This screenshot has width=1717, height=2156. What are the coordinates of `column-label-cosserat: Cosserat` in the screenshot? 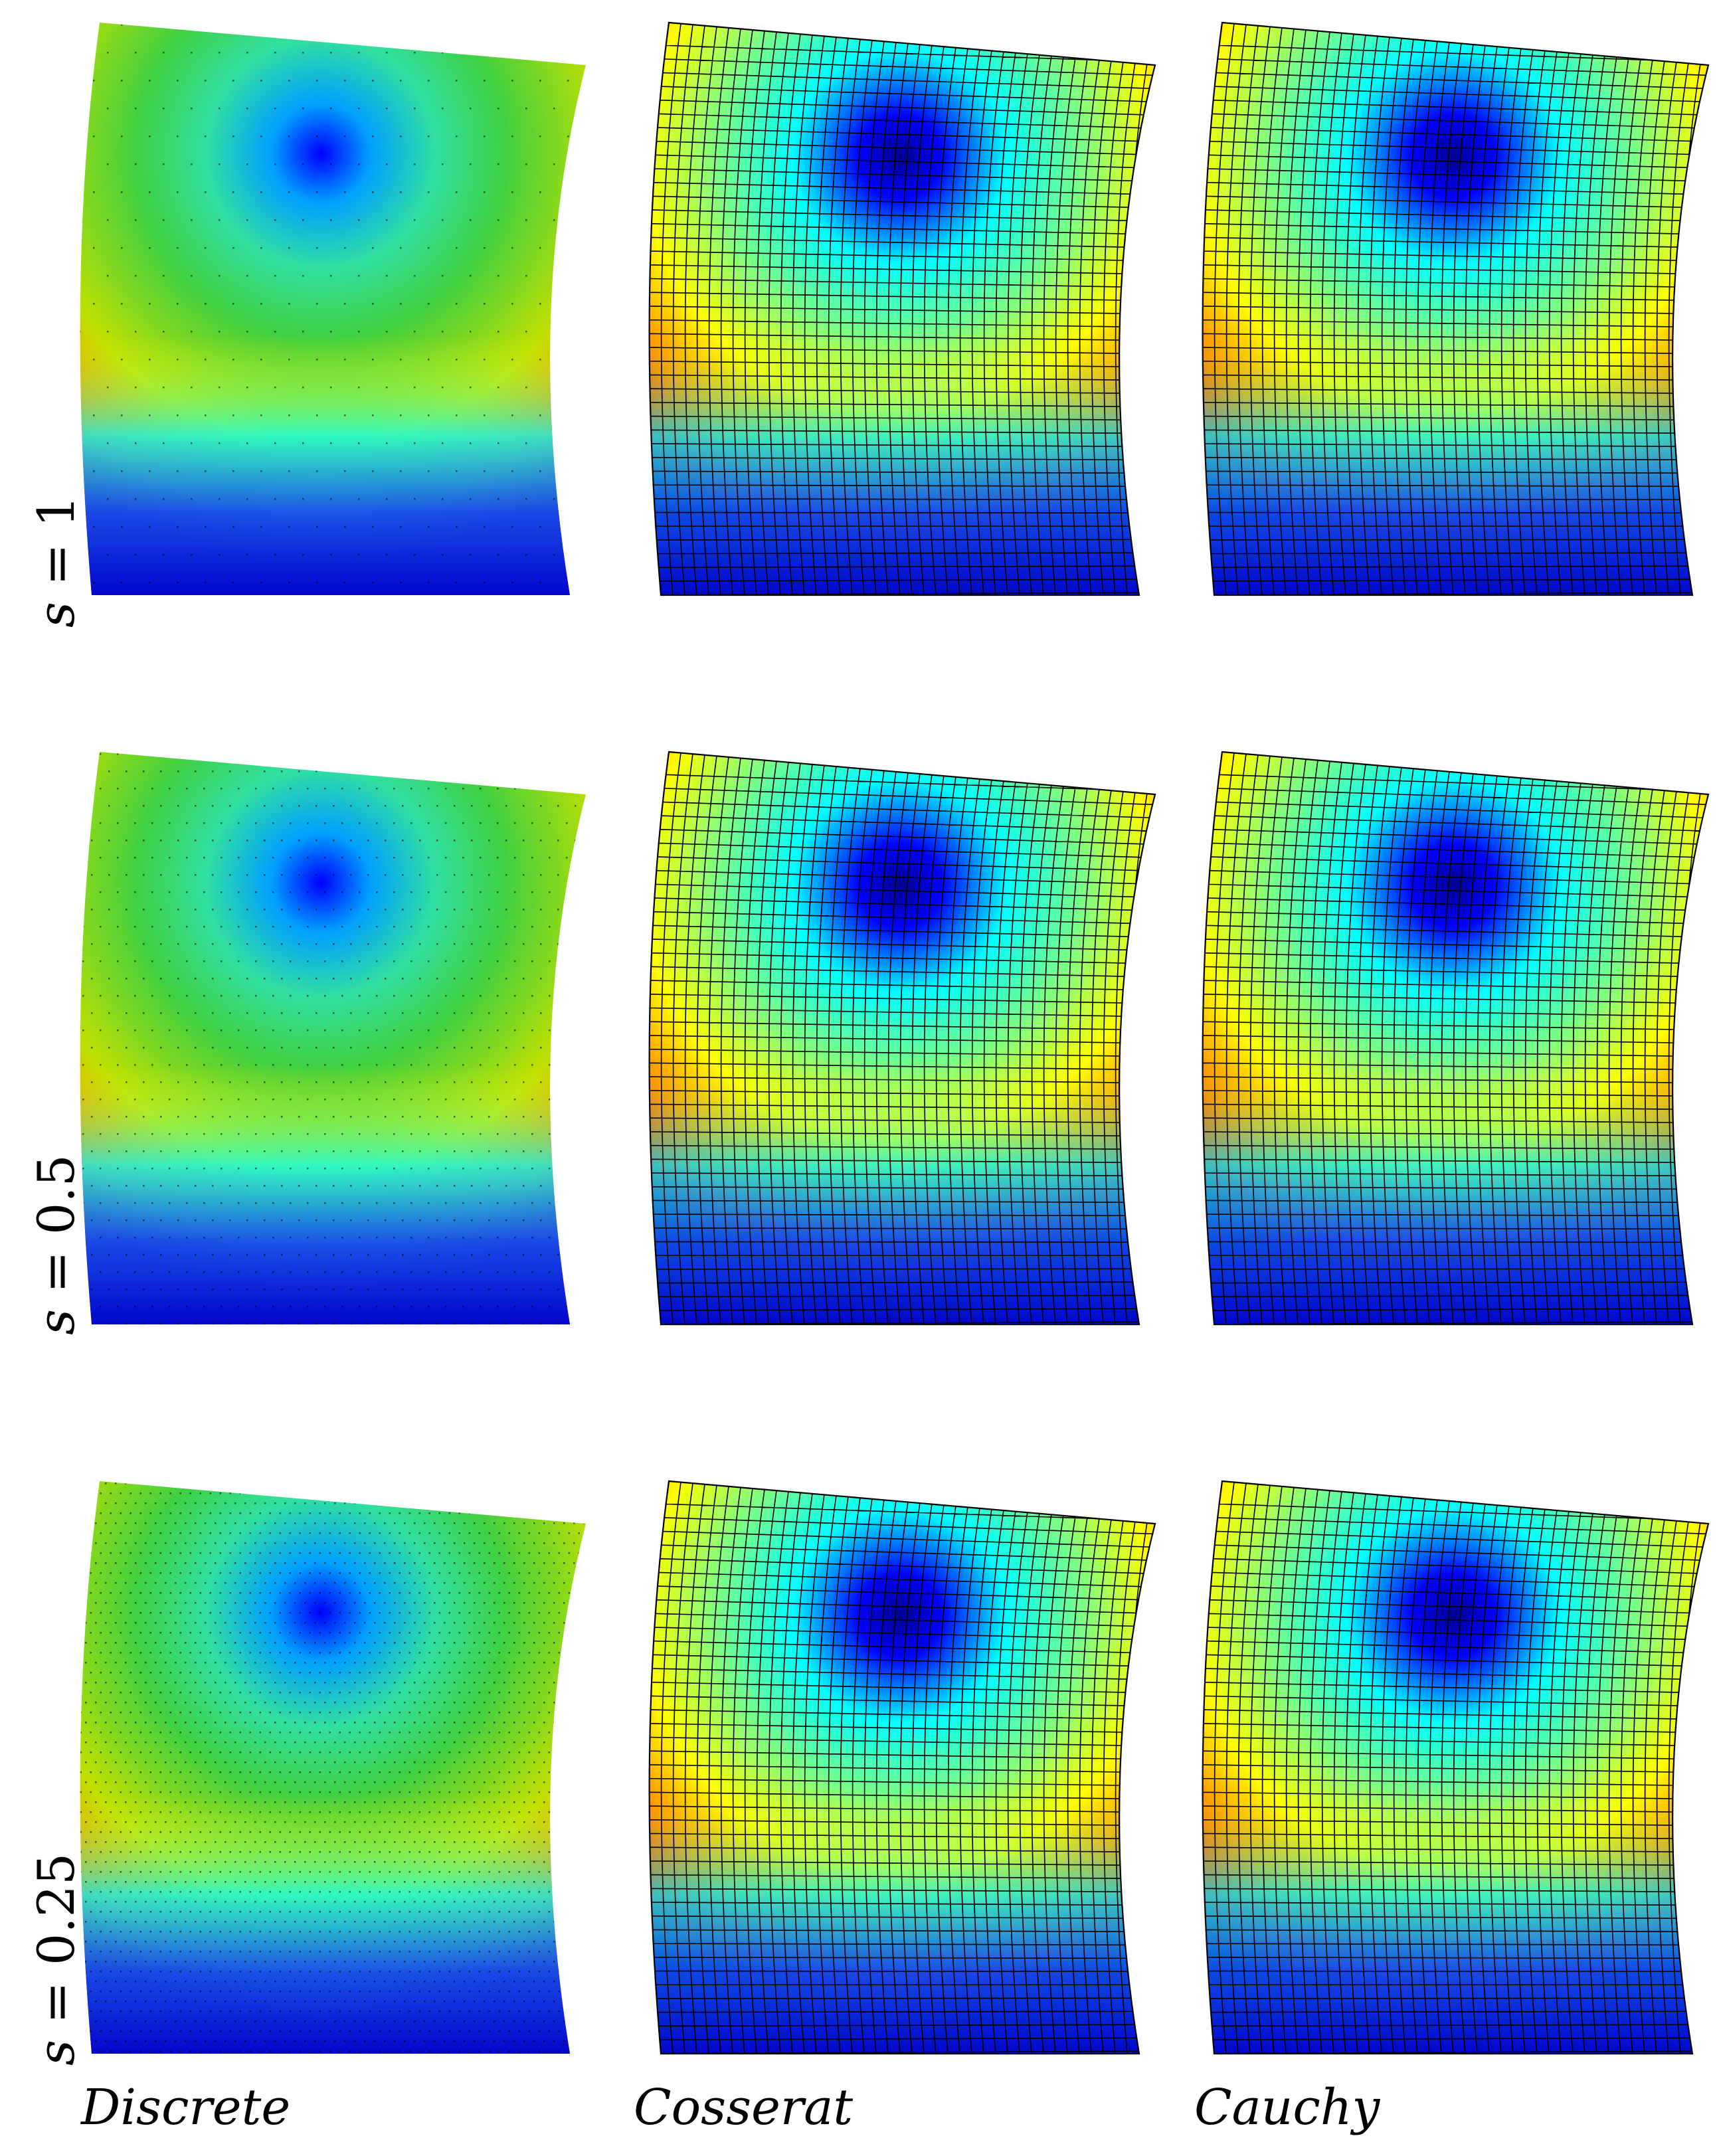 It's located at (744, 2107).